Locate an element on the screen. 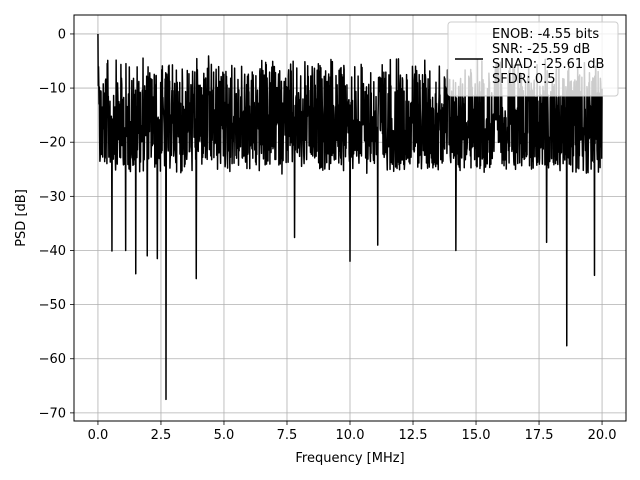 The image size is (640, 480). x-tick-label: 10.0 is located at coordinates (350, 435).